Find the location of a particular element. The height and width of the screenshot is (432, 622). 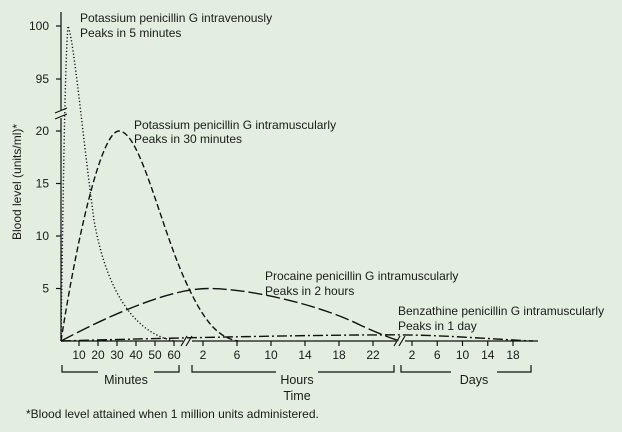

annotation-procaine-line1: Procaine penicillin G intramuscularly is located at coordinates (361, 276).